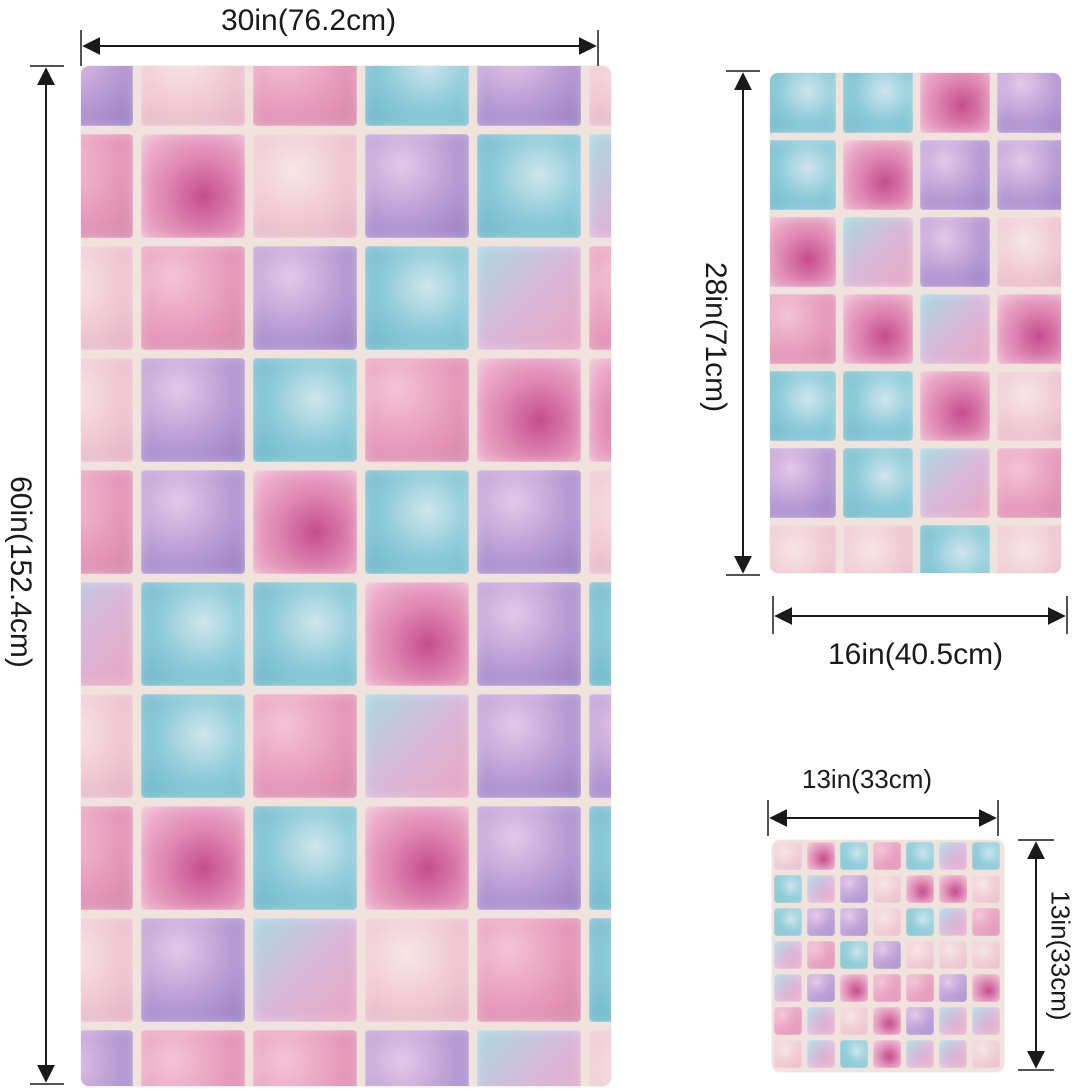 The height and width of the screenshot is (1091, 1080). I want to click on hand-towel-width-label: 16in(40.5cm), so click(916, 654).